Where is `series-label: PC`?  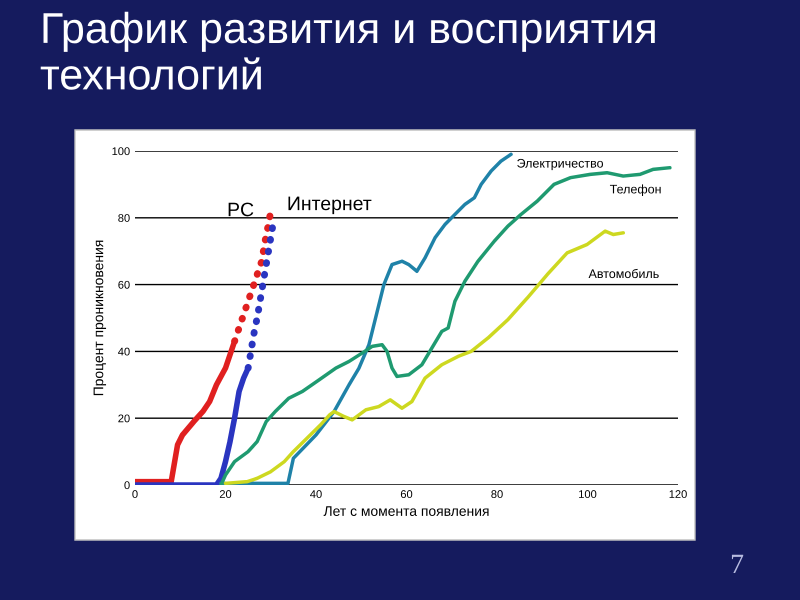
series-label: PC is located at coordinates (241, 209).